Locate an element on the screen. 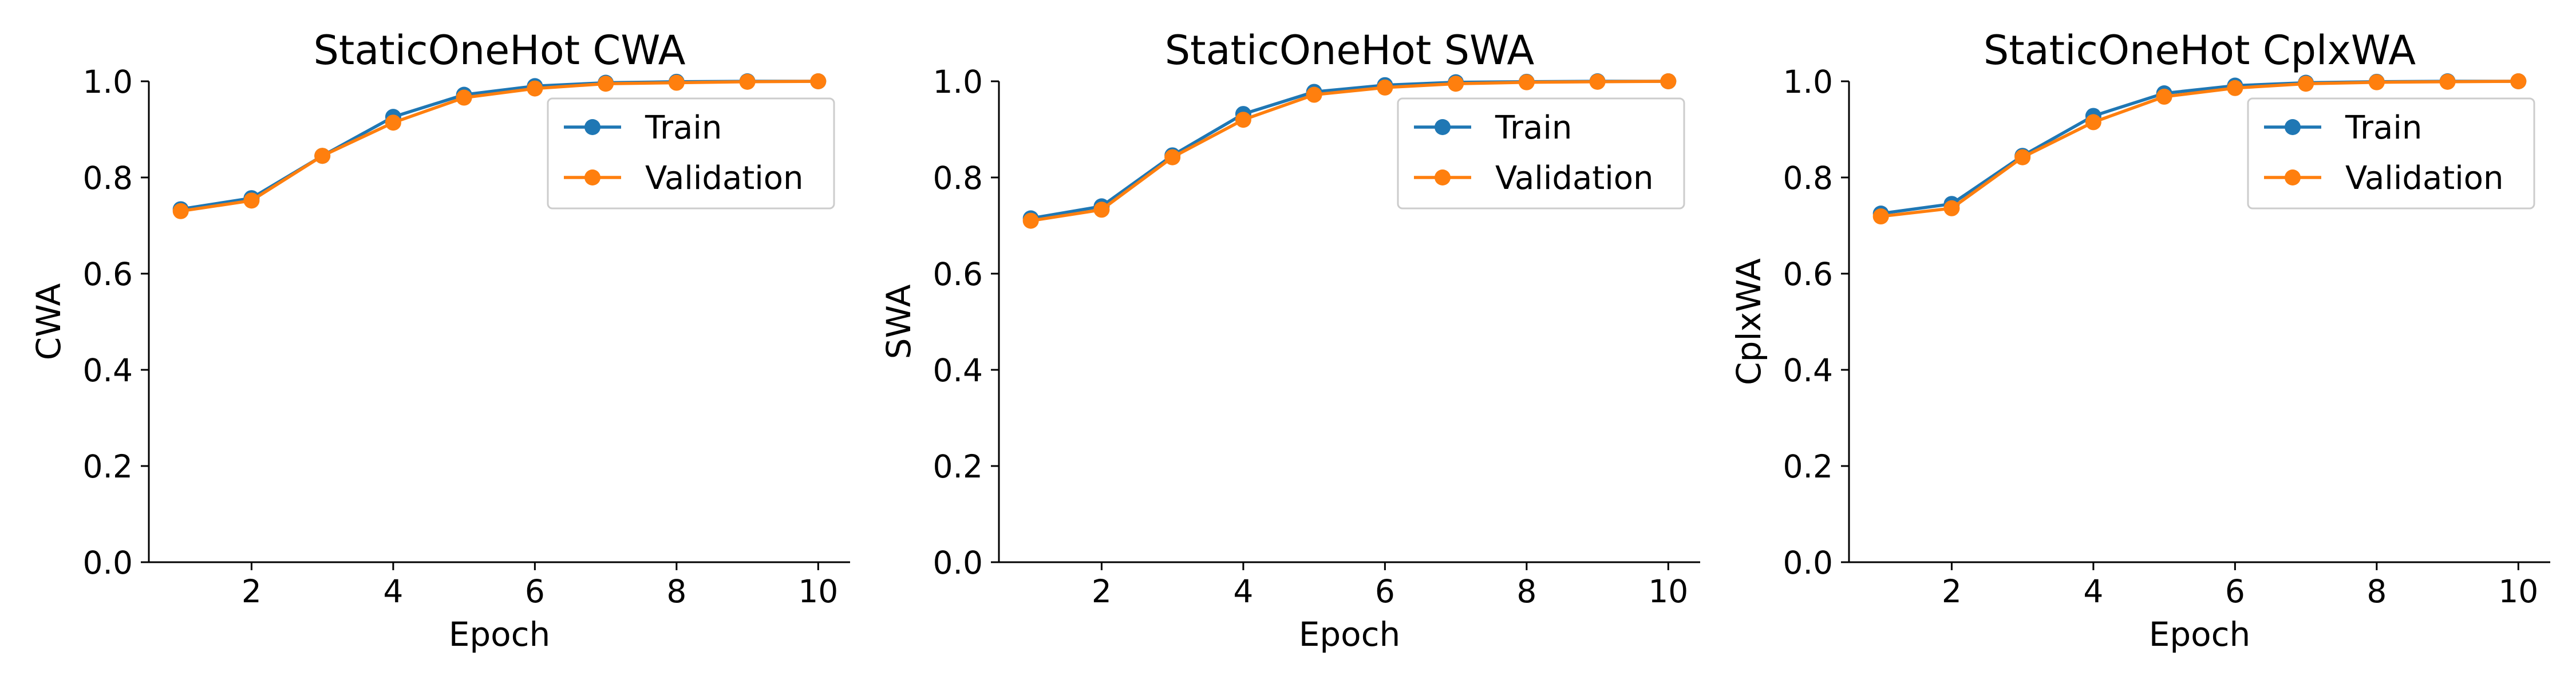 Image resolution: width=2576 pixels, height=687 pixels. chart-title: StaticOneHot SWA is located at coordinates (1350, 51).